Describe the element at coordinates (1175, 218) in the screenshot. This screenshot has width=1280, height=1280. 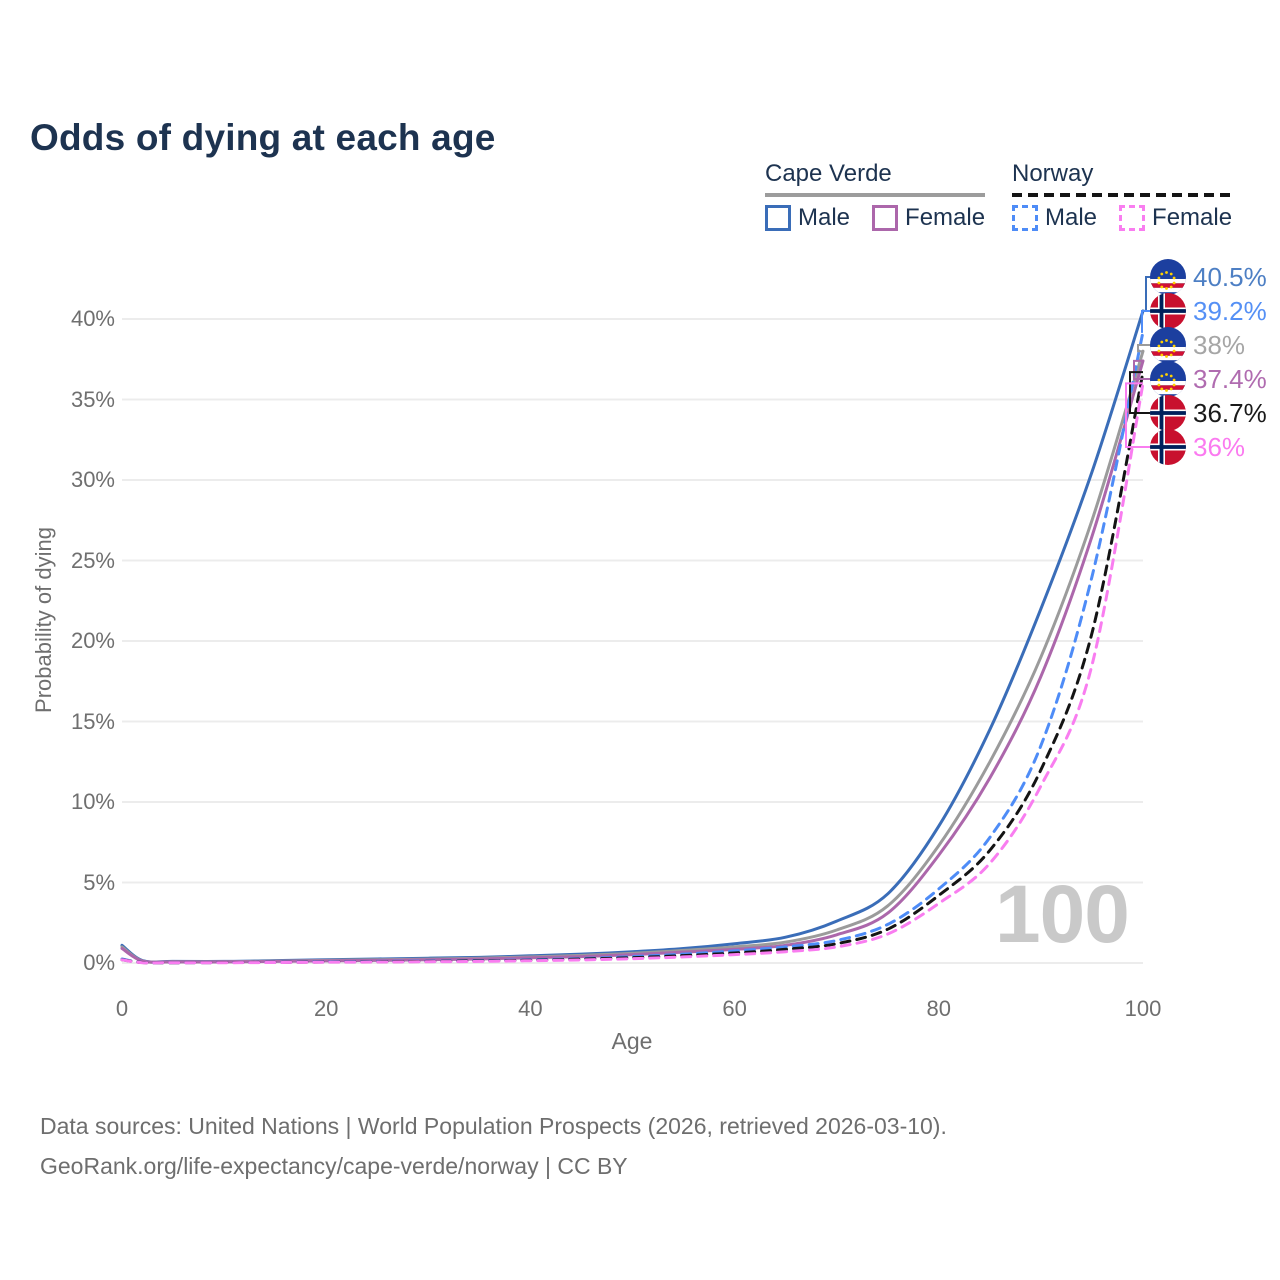
I see `legend-item-norway-female: Female` at that location.